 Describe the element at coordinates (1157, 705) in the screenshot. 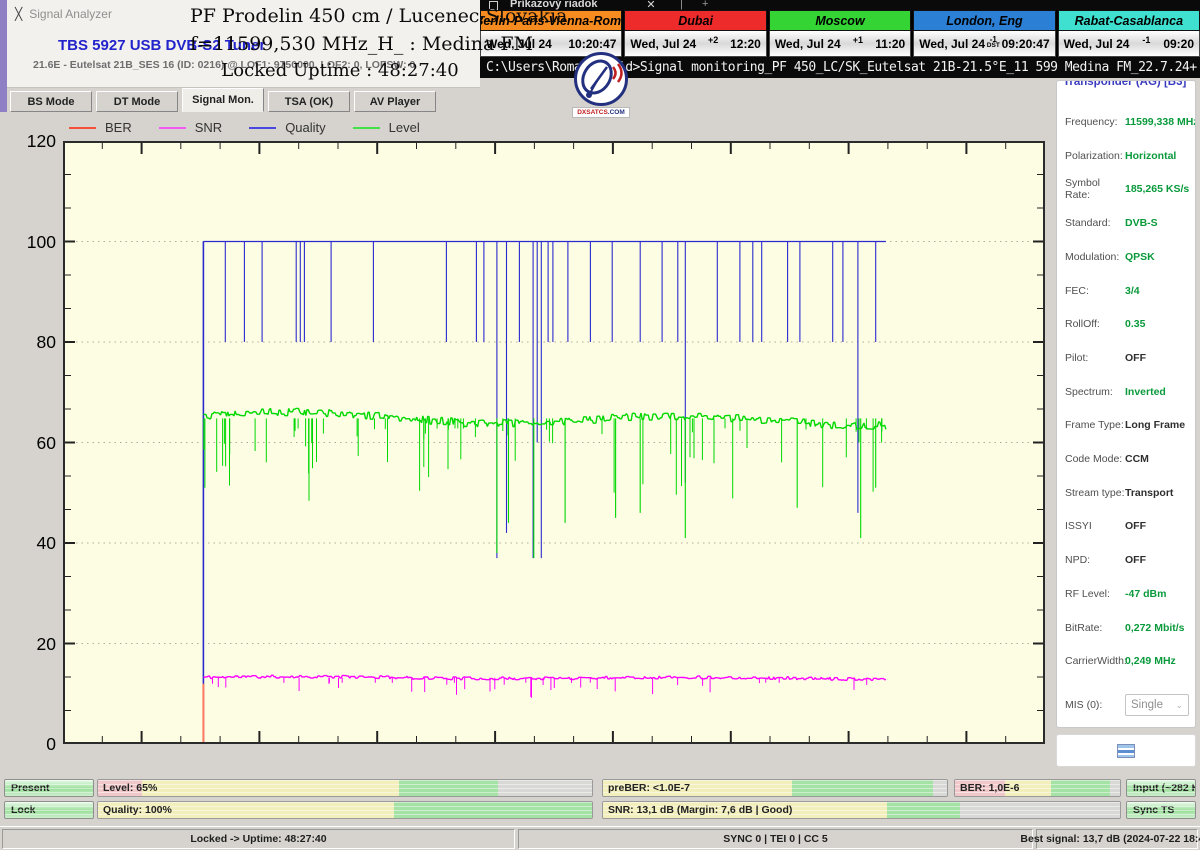

I see `mis-select: Single ⌄` at that location.